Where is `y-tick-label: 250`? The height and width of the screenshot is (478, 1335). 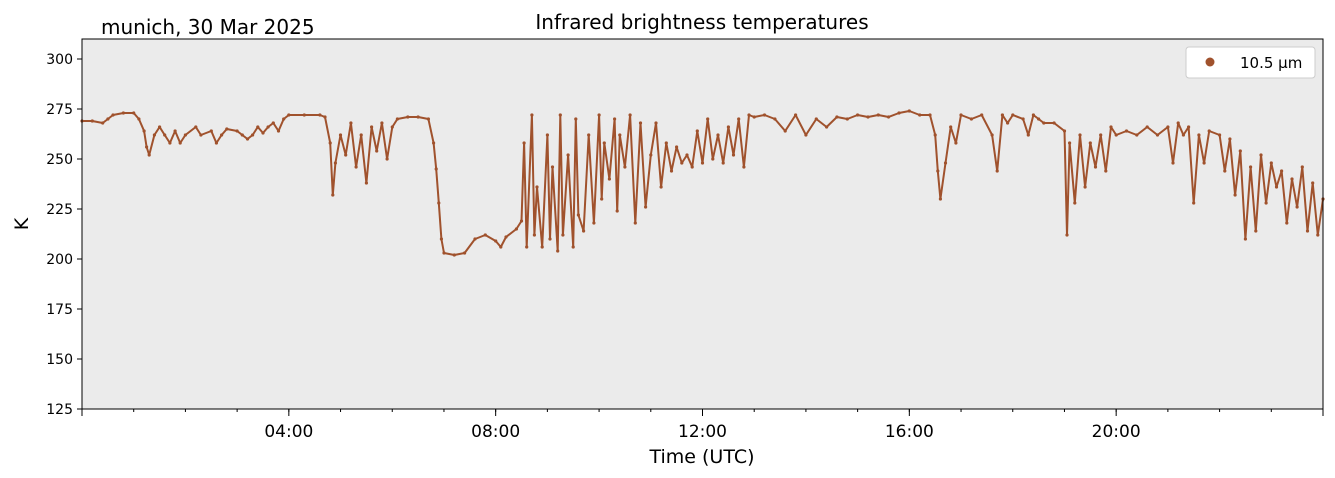
y-tick-label: 250 is located at coordinates (59, 160).